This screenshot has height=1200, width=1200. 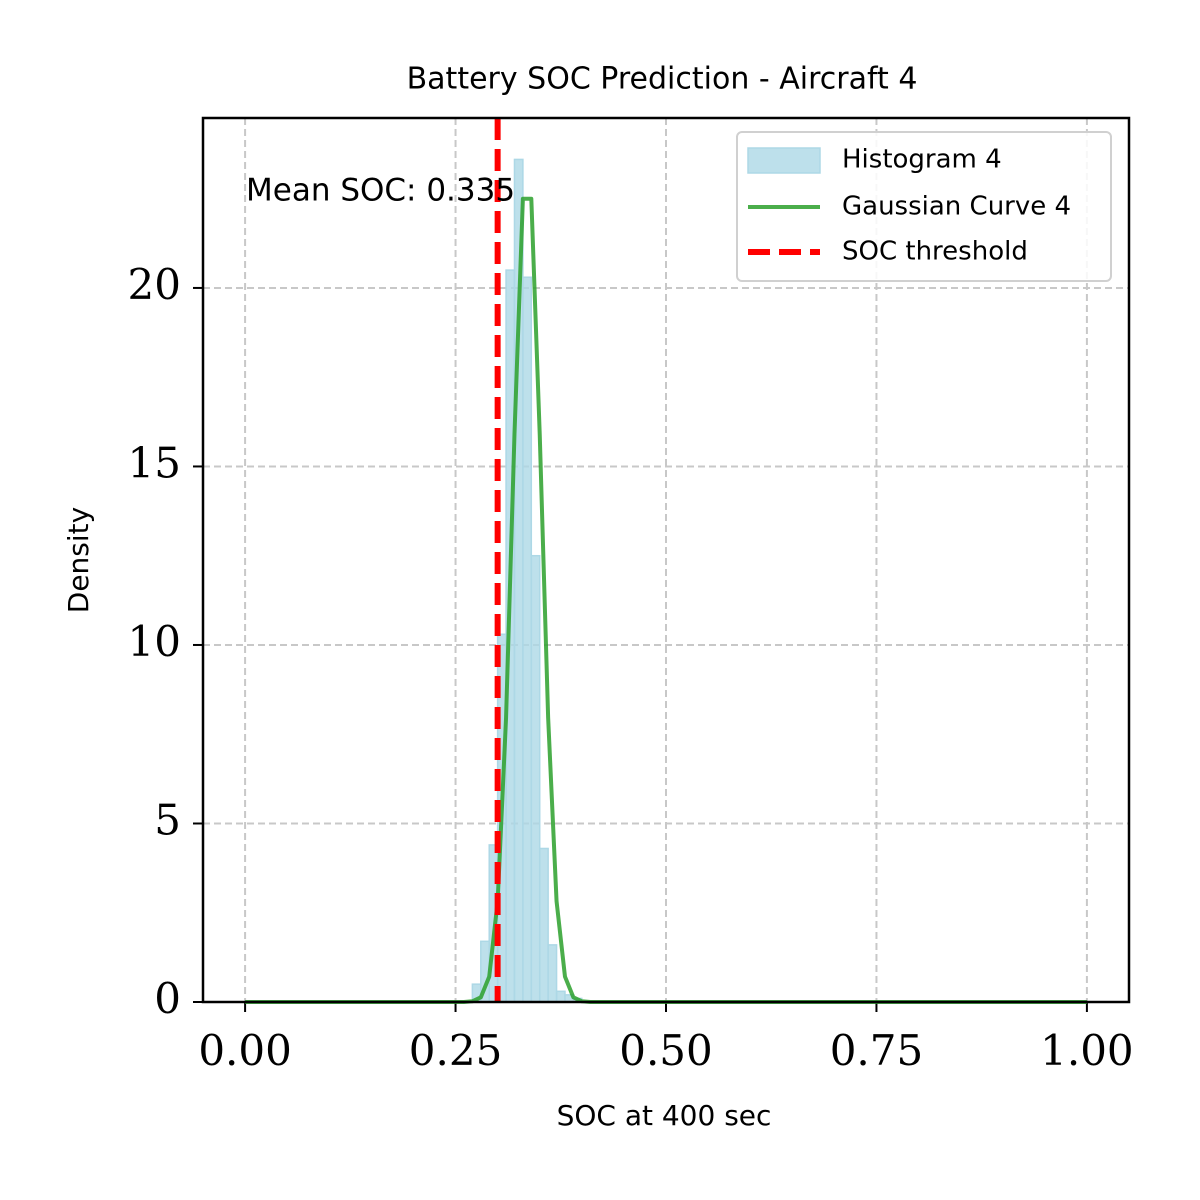 What do you see at coordinates (456, 1050) in the screenshot?
I see `x-tick-label: 0.25` at bounding box center [456, 1050].